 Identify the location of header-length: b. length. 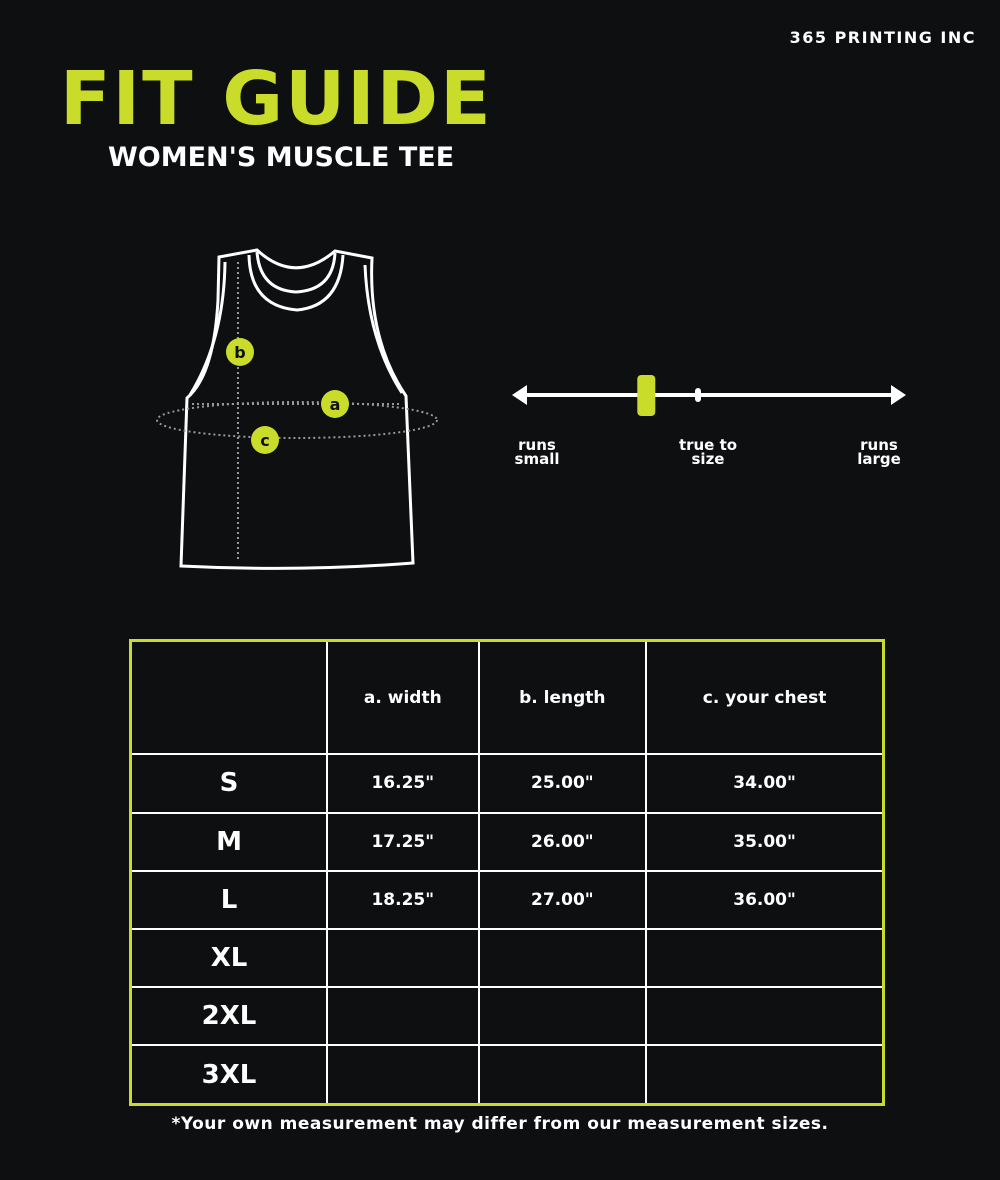
(562, 697).